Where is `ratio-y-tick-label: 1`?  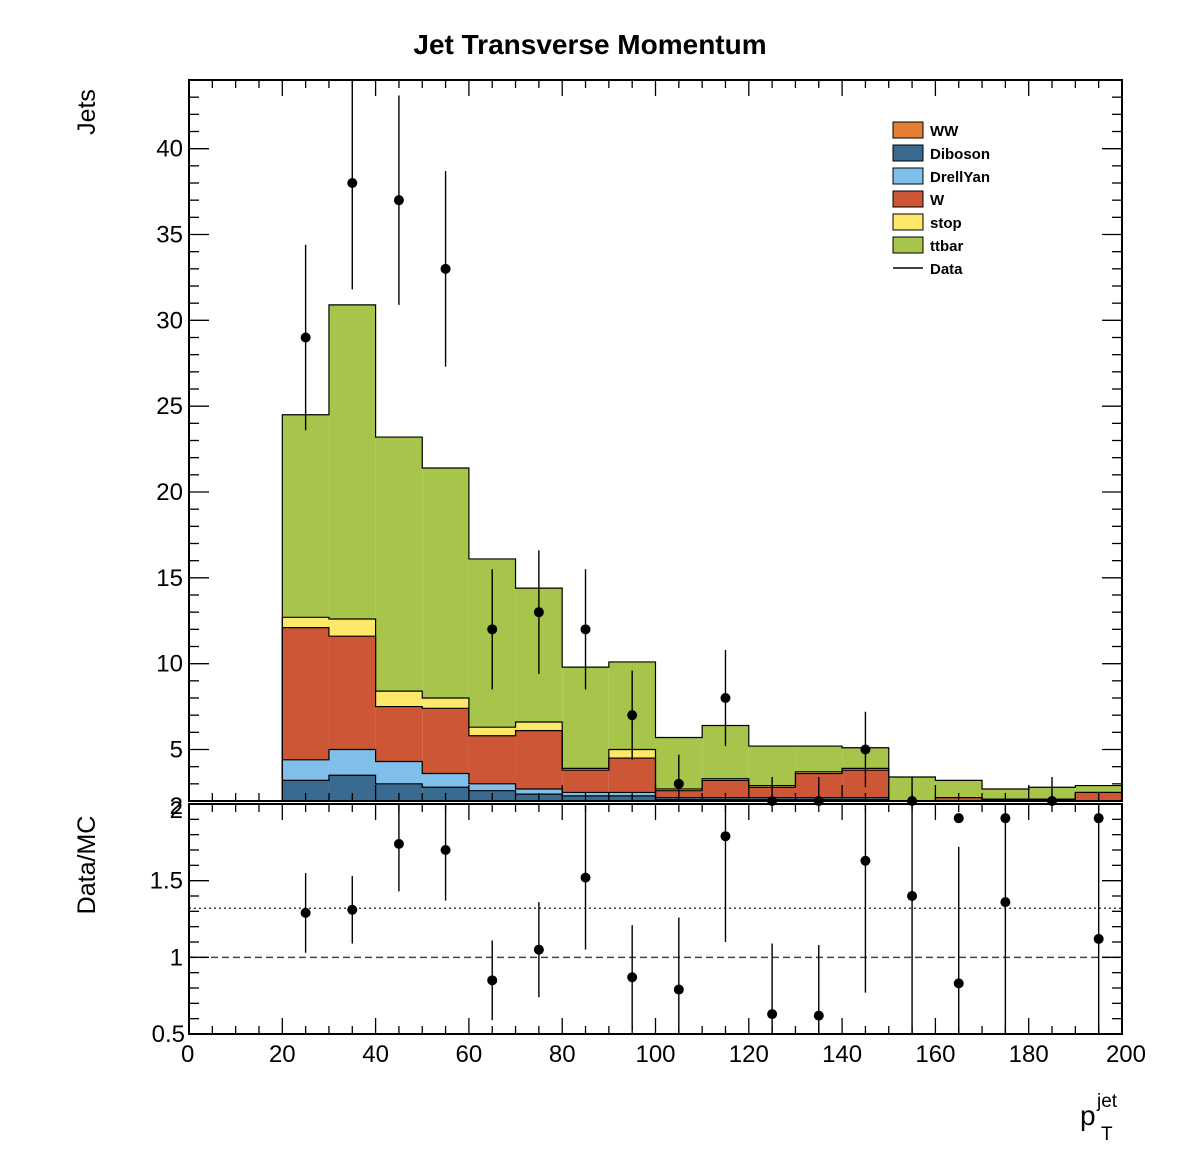
ratio-y-tick-label: 1 is located at coordinates (176, 957).